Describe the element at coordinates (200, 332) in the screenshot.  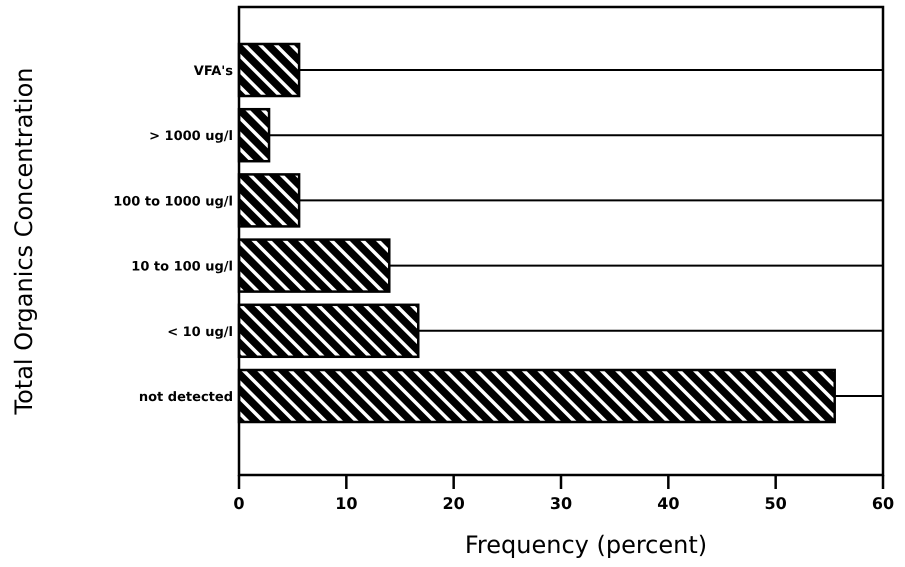
I see `y-tick-label: < 10 ug/l` at that location.